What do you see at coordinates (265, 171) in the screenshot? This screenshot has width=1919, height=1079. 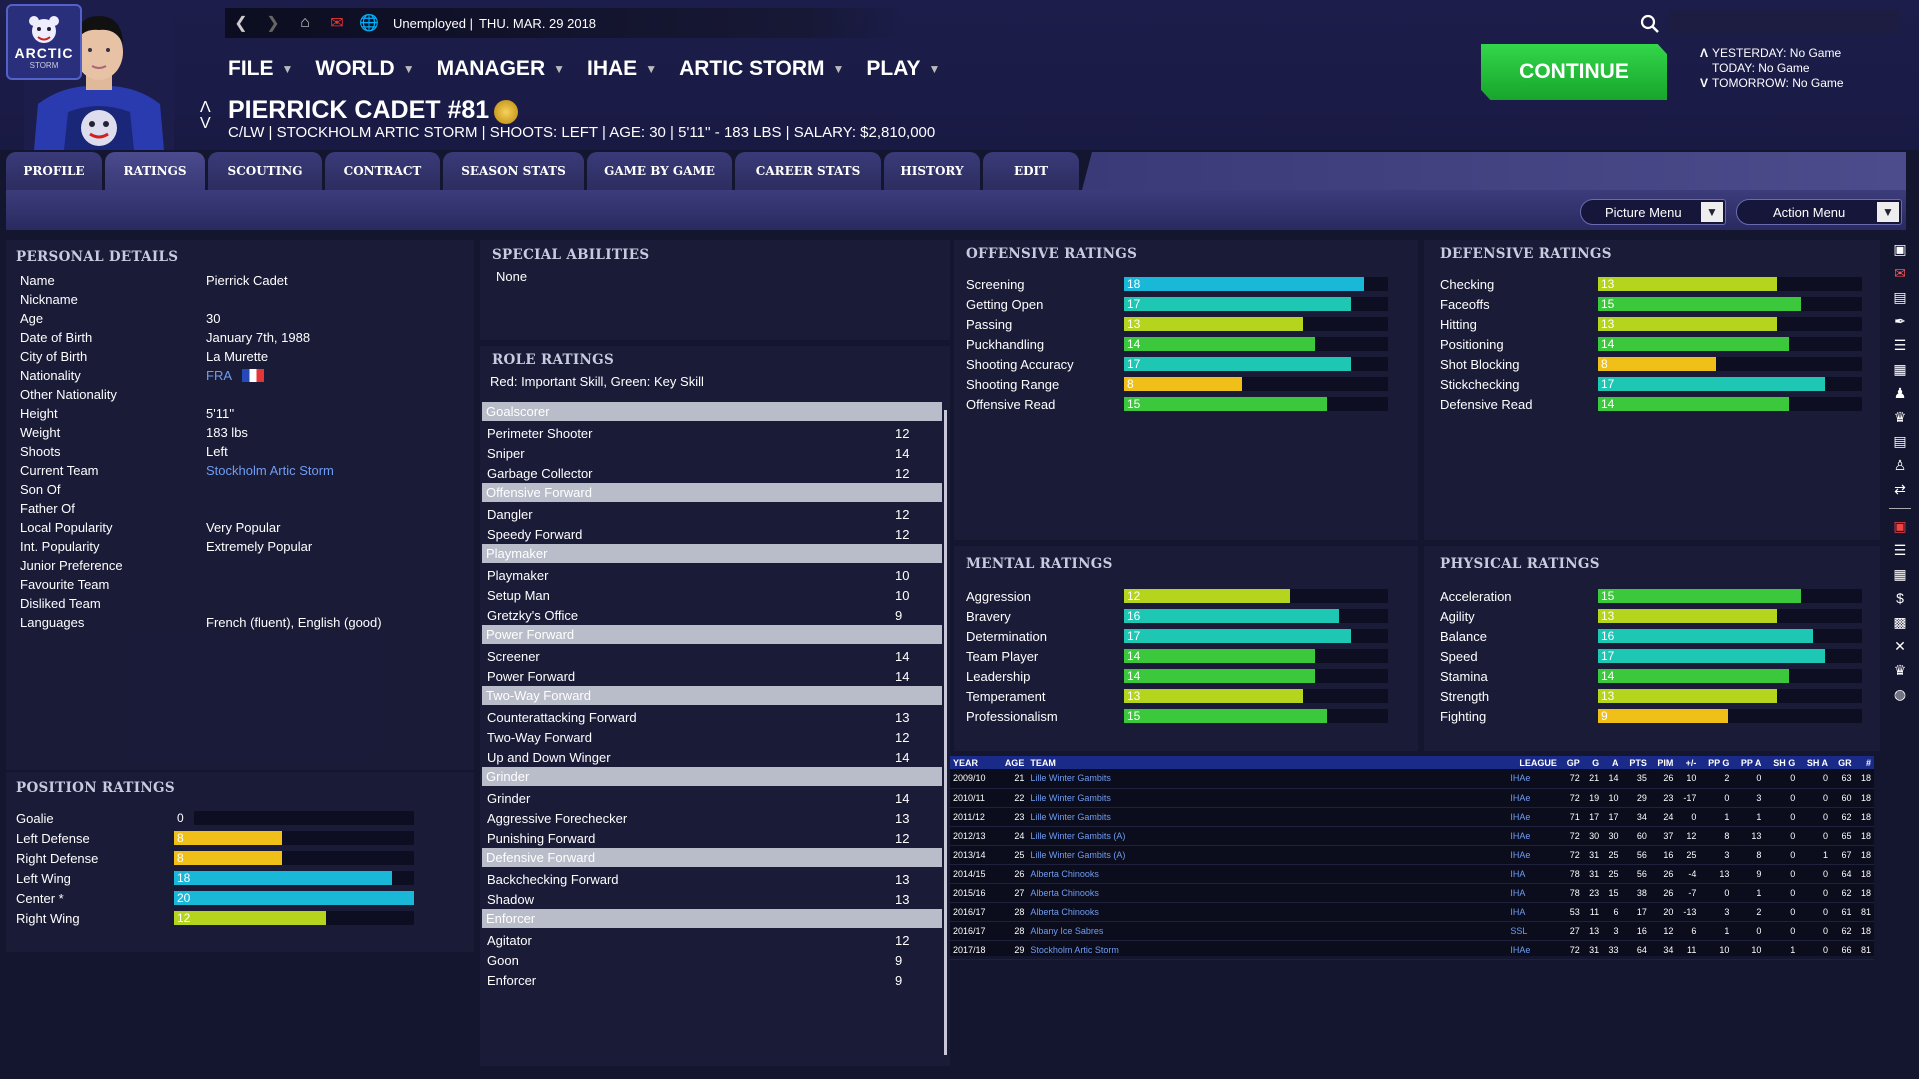 I see `tab-scouting: SCOUTING` at bounding box center [265, 171].